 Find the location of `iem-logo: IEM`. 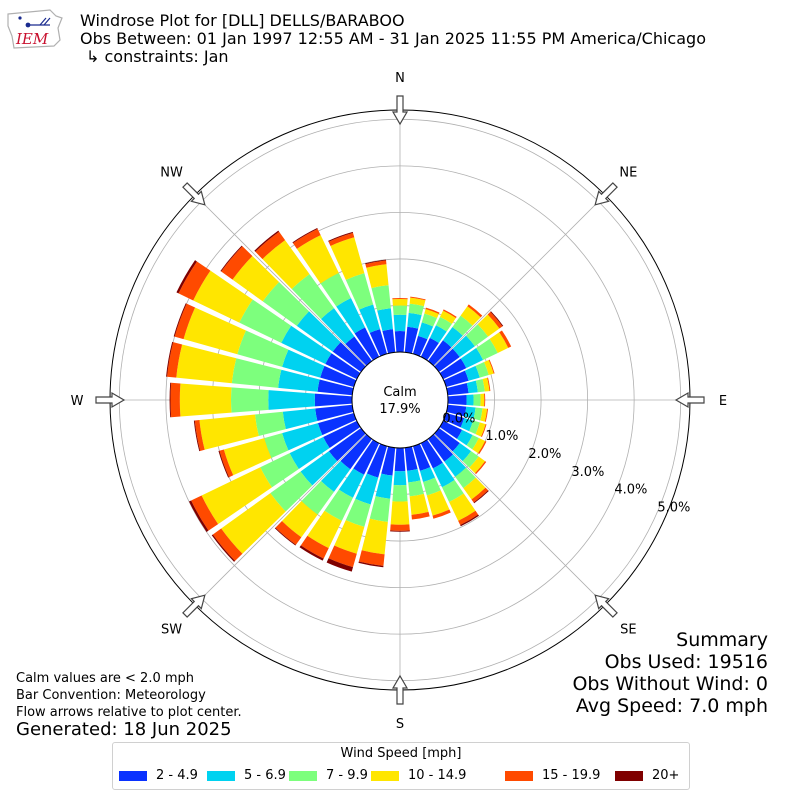

iem-logo: IEM is located at coordinates (35, 29).